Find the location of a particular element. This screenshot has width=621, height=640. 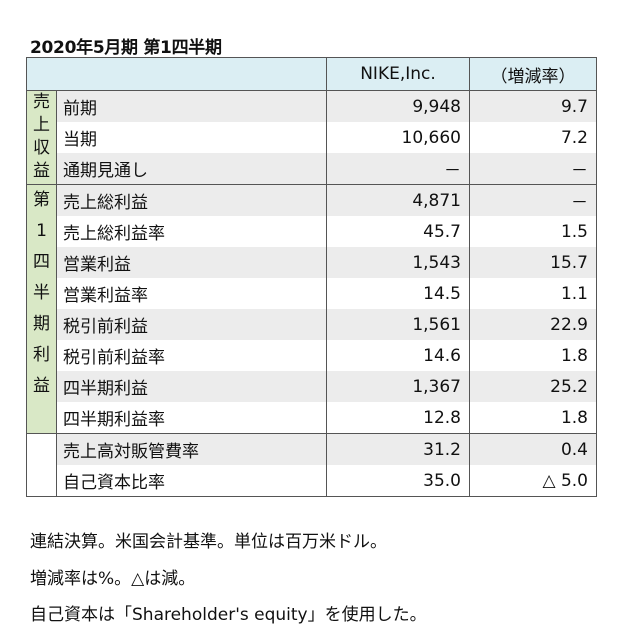

row-value: 9,948 is located at coordinates (398, 106).